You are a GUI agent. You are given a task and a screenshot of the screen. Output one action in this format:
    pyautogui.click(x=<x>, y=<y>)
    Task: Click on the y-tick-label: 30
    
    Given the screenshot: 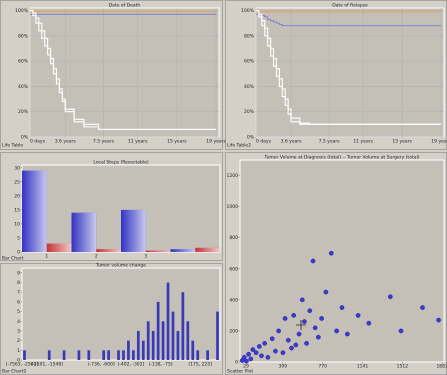 What is the action you would take?
    pyautogui.click(x=17, y=168)
    